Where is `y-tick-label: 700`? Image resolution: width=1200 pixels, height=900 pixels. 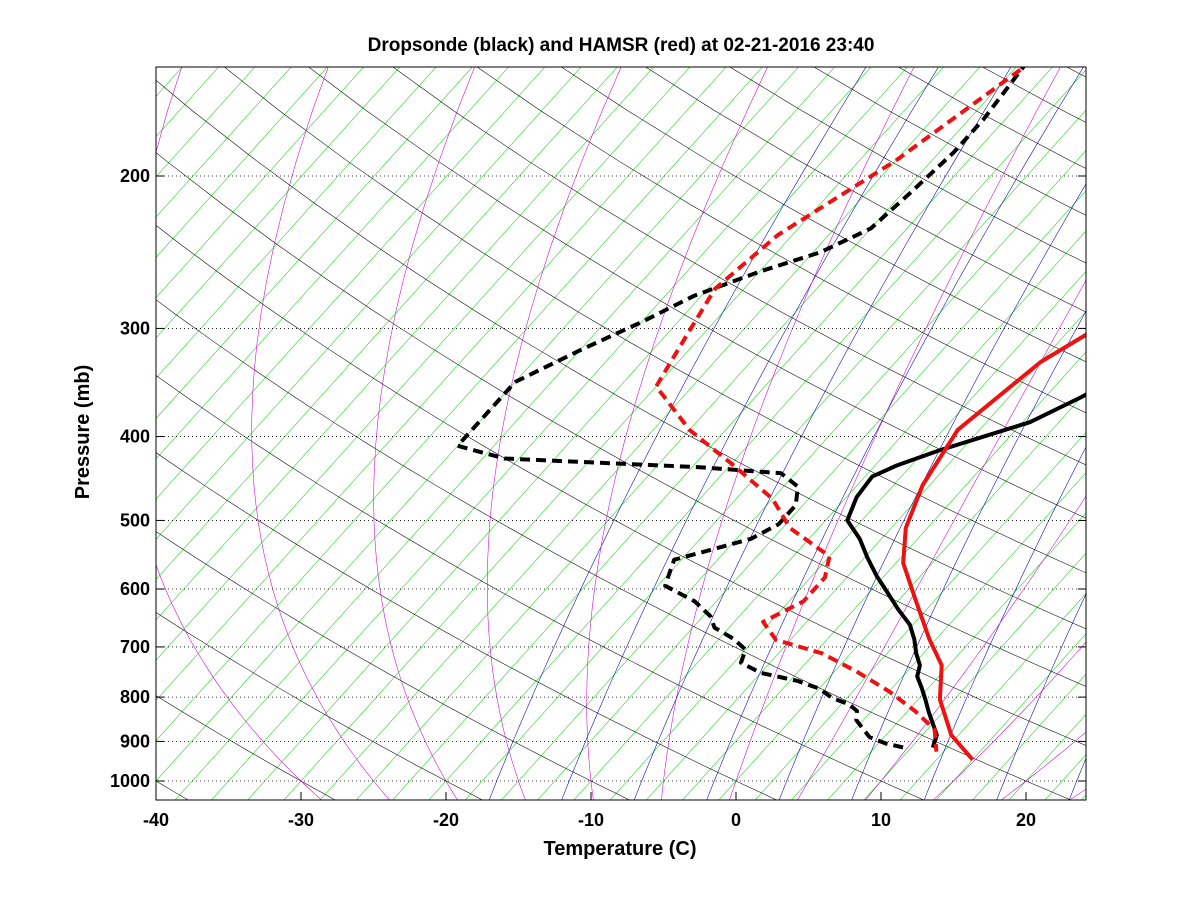
y-tick-label: 700 is located at coordinates (135, 647).